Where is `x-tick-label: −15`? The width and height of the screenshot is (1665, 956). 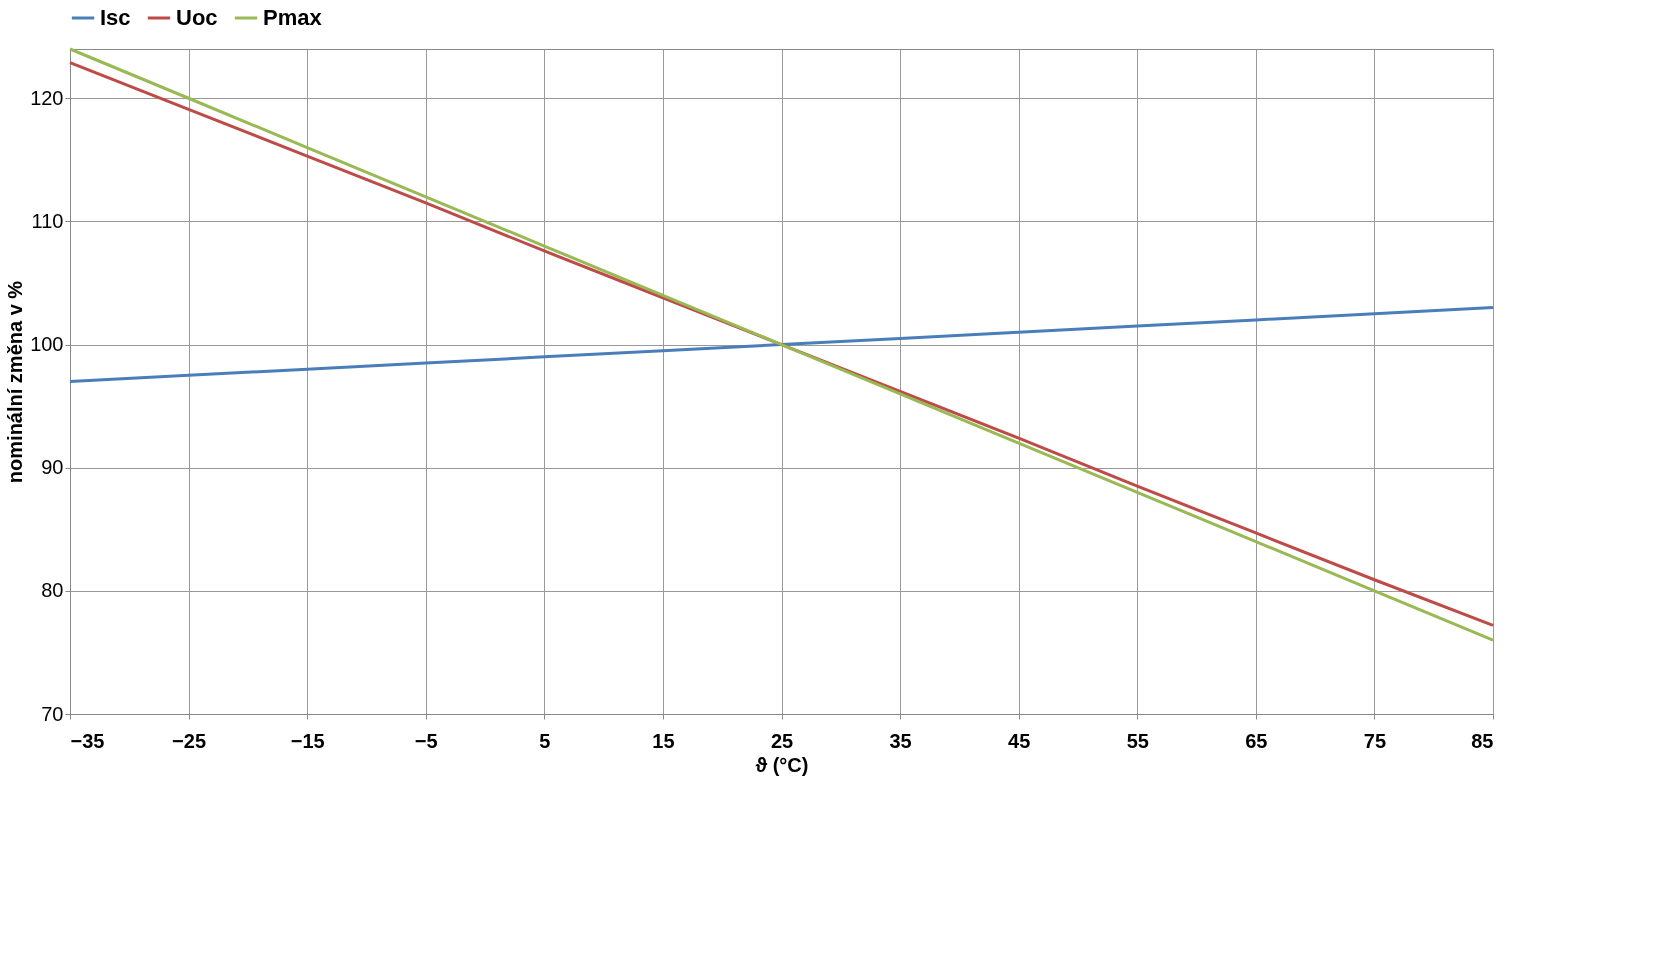
x-tick-label: −15 is located at coordinates (307, 740).